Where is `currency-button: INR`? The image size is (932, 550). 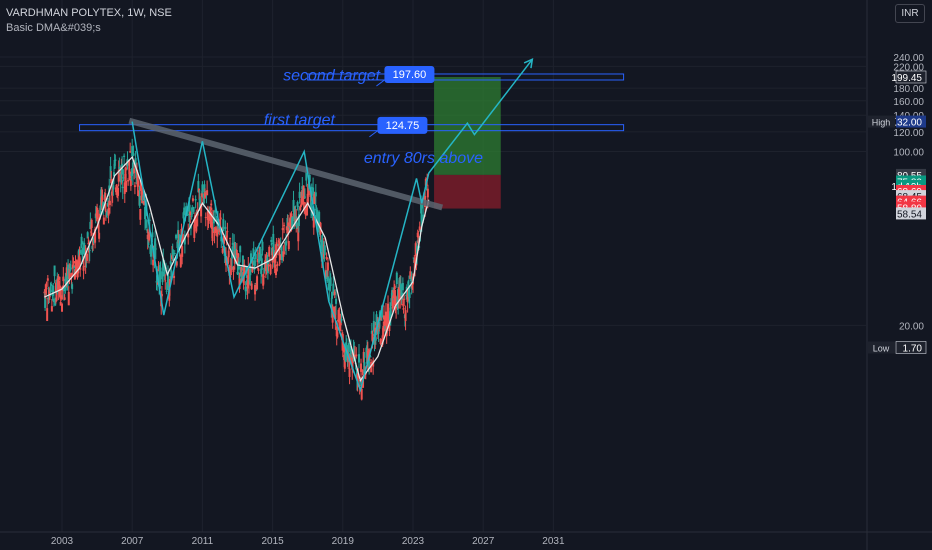
currency-button: INR is located at coordinates (910, 13).